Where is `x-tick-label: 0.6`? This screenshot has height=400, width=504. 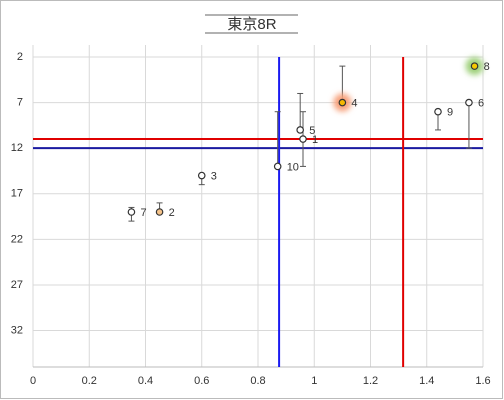 x-tick-label: 0.6 is located at coordinates (201, 381).